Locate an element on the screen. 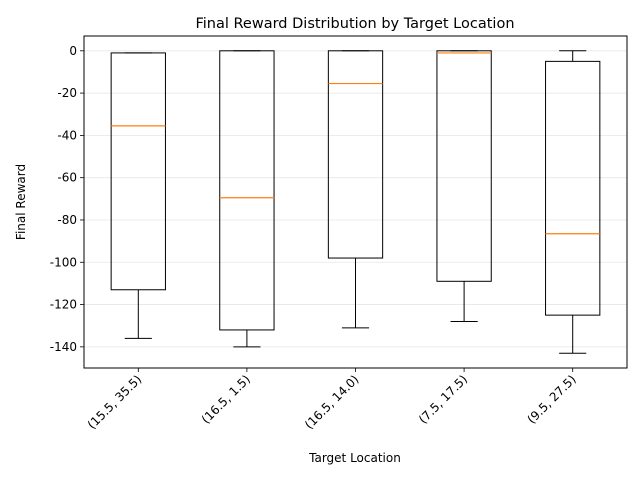 This screenshot has width=640, height=480. y-tick-label: -100 is located at coordinates (63, 262).